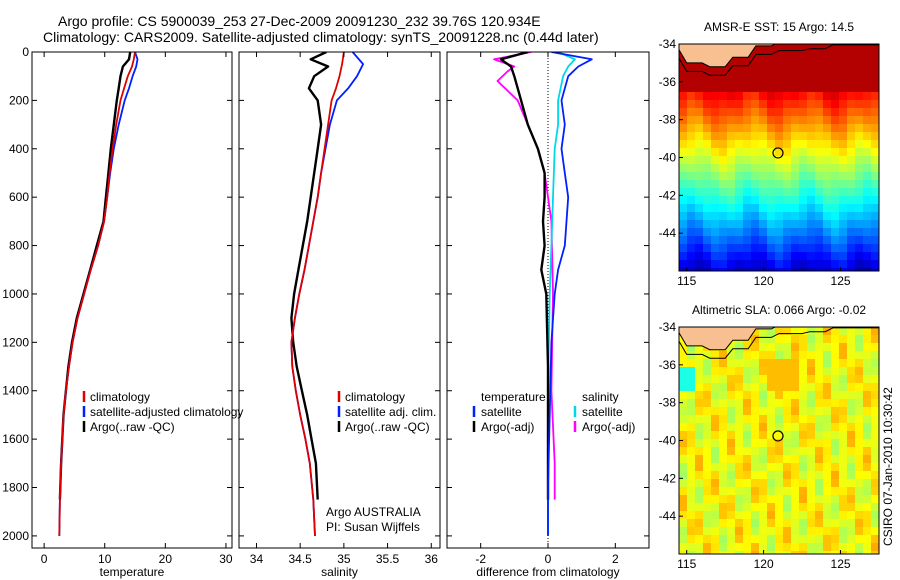  I want to click on map-y-tick-label: -34, so click(668, 327).